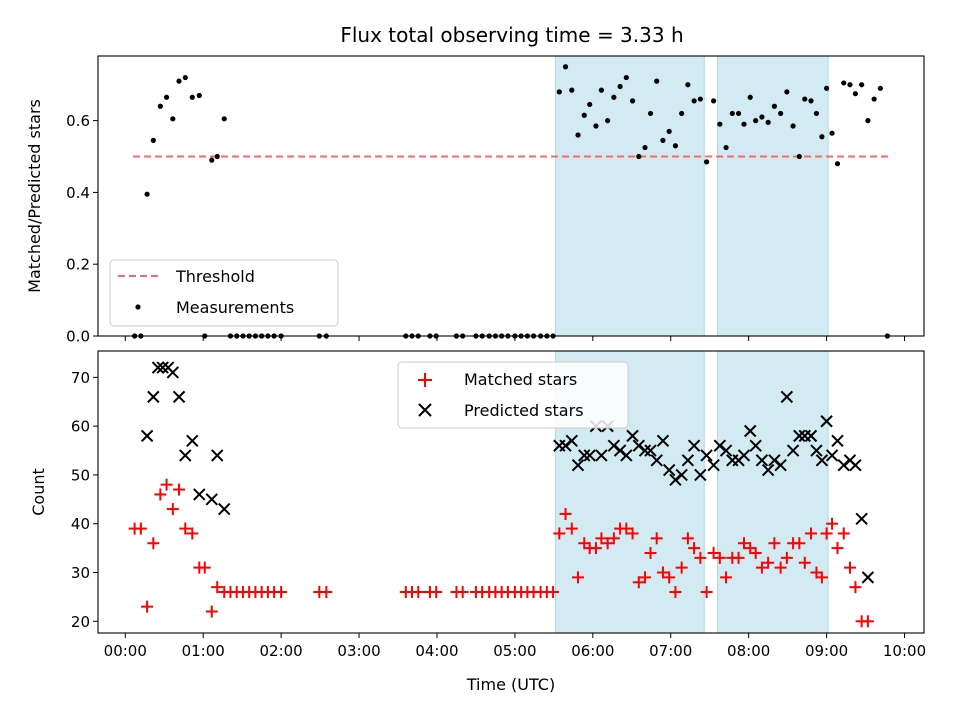 This screenshot has height=720, width=960. Describe the element at coordinates (281, 651) in the screenshot. I see `x-tick-label: 02:00` at that location.